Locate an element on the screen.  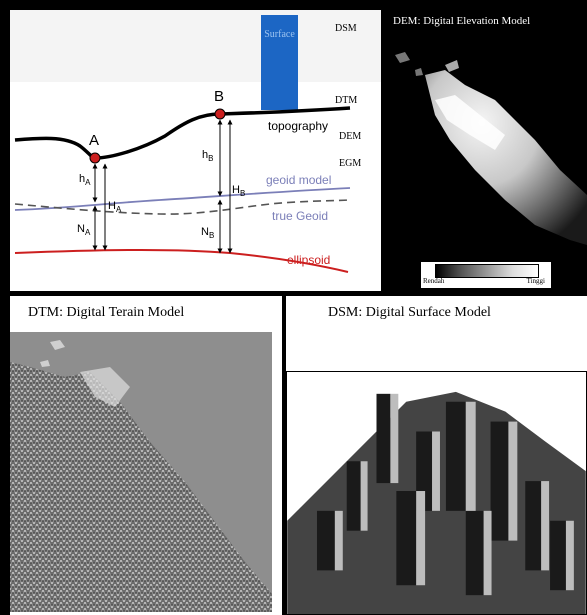
sky-band is located at coordinates (195, 46).